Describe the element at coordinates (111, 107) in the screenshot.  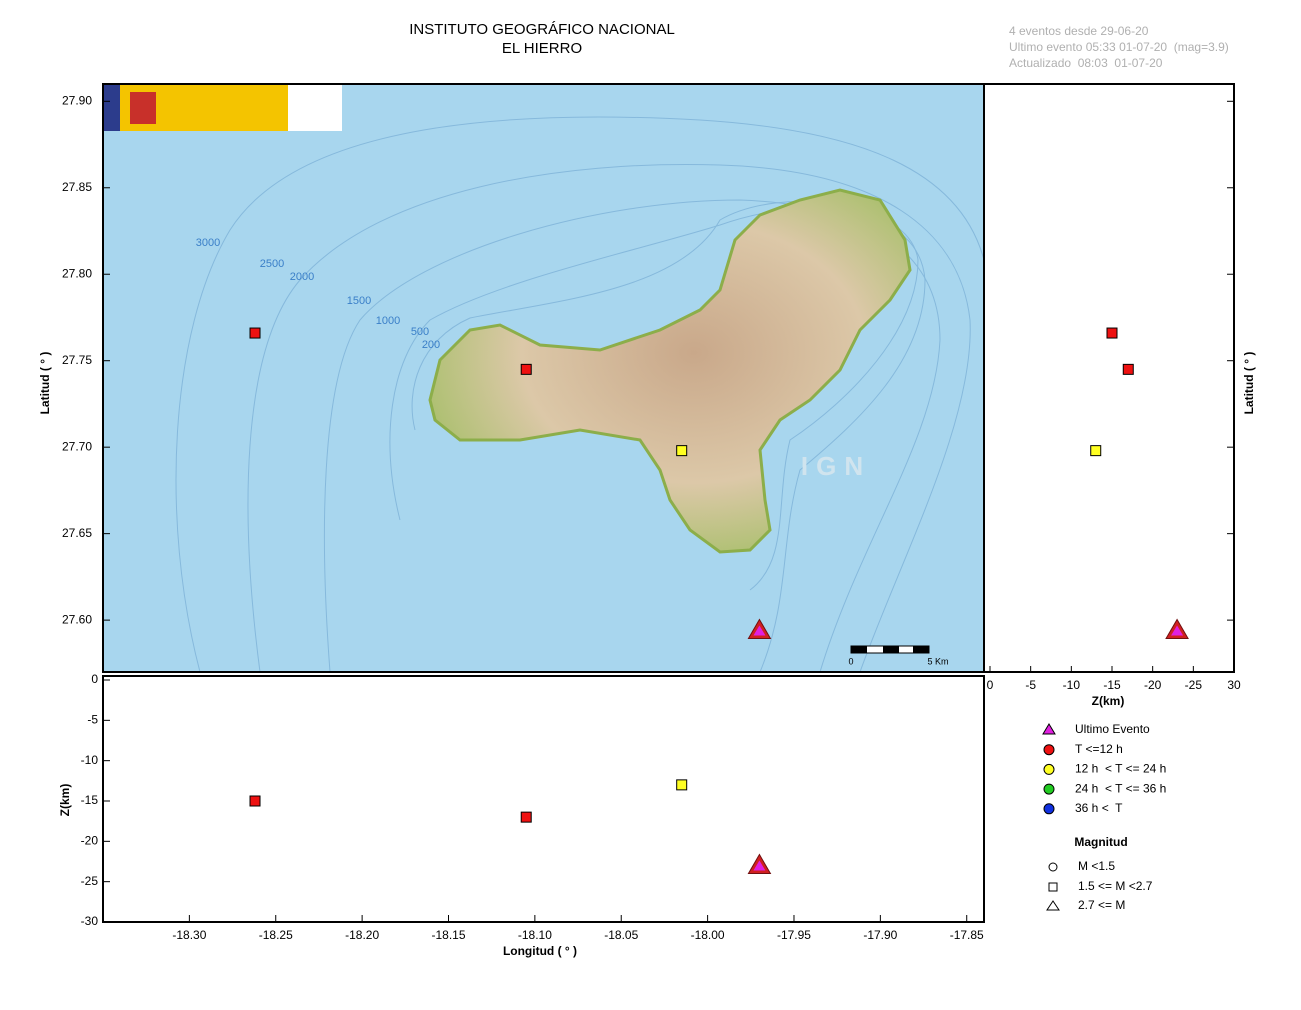
I see `logo-flag` at that location.